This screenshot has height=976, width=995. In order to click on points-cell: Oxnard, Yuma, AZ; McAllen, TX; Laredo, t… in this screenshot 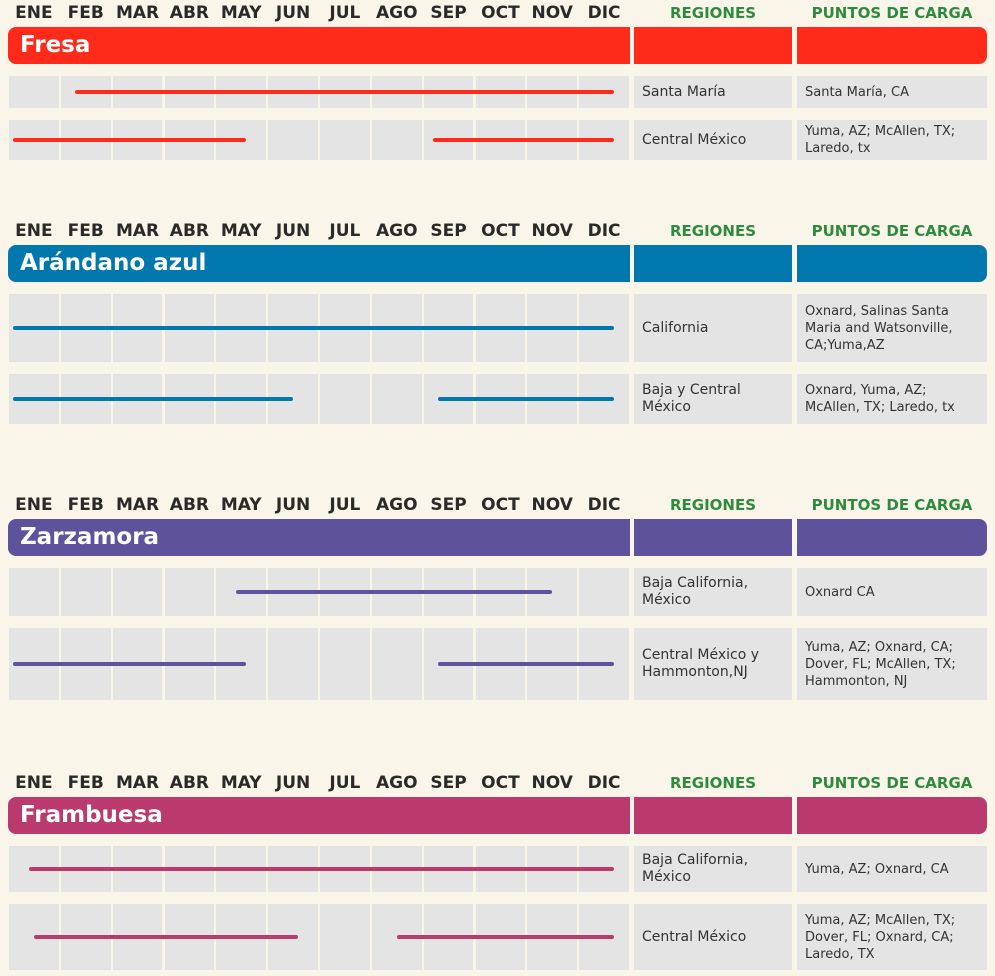, I will do `click(892, 399)`.